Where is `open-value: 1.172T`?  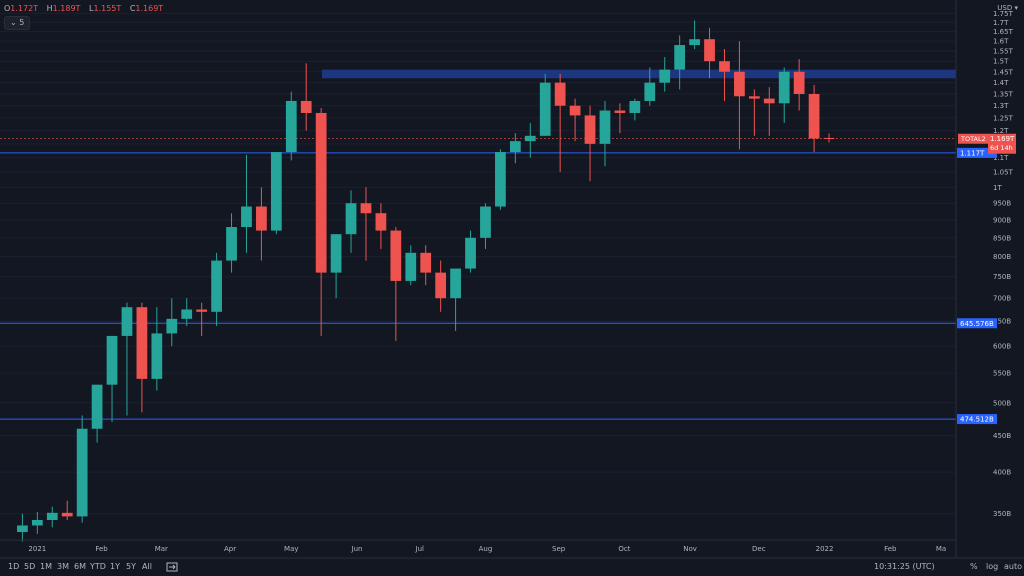 open-value: 1.172T is located at coordinates (24, 8).